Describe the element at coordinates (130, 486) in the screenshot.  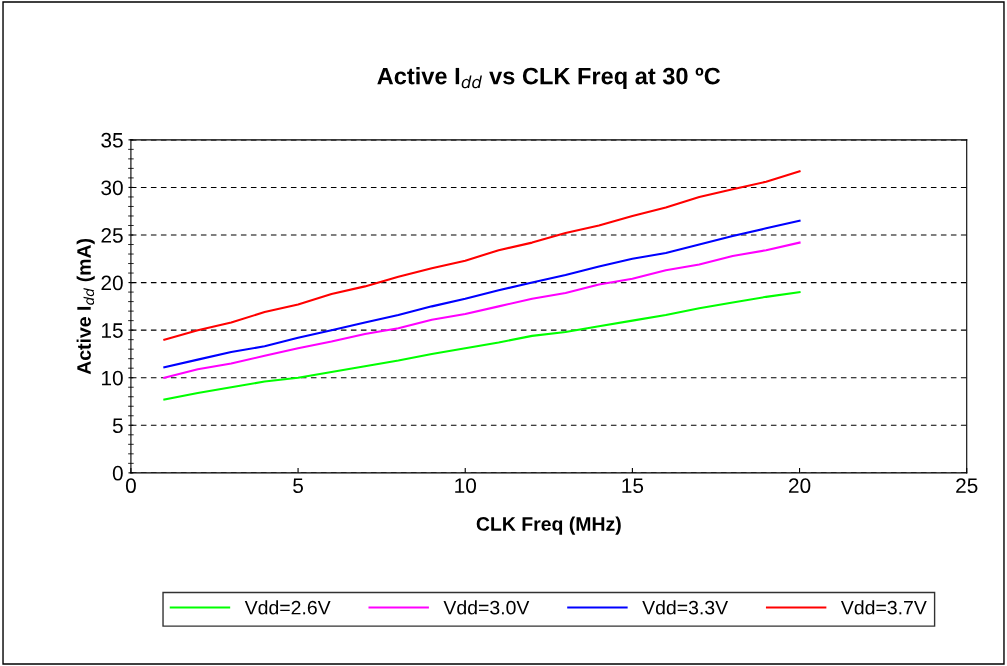
I see `x-tick-label: 0` at that location.